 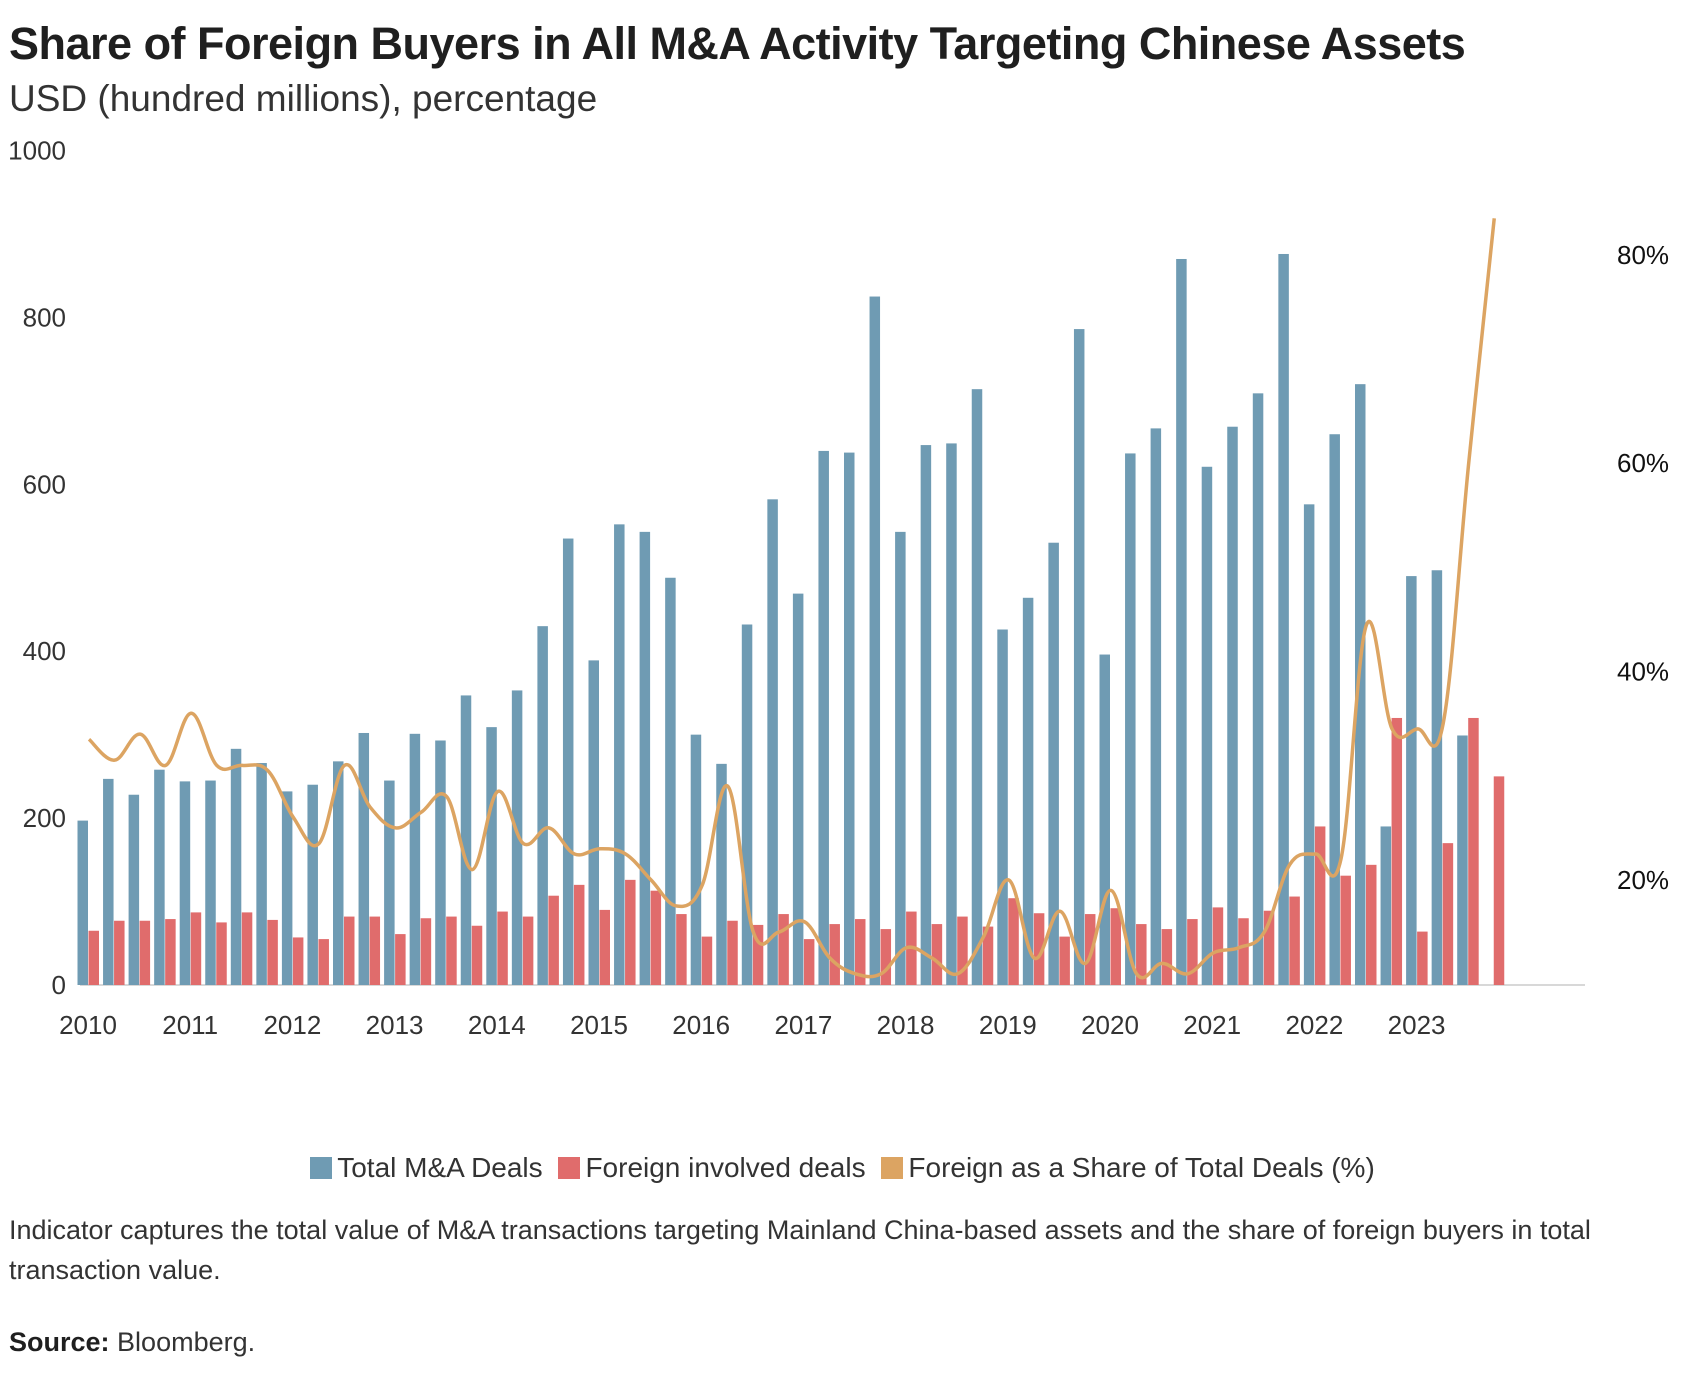 What do you see at coordinates (892, 1168) in the screenshot?
I see `legend-swatch-share` at bounding box center [892, 1168].